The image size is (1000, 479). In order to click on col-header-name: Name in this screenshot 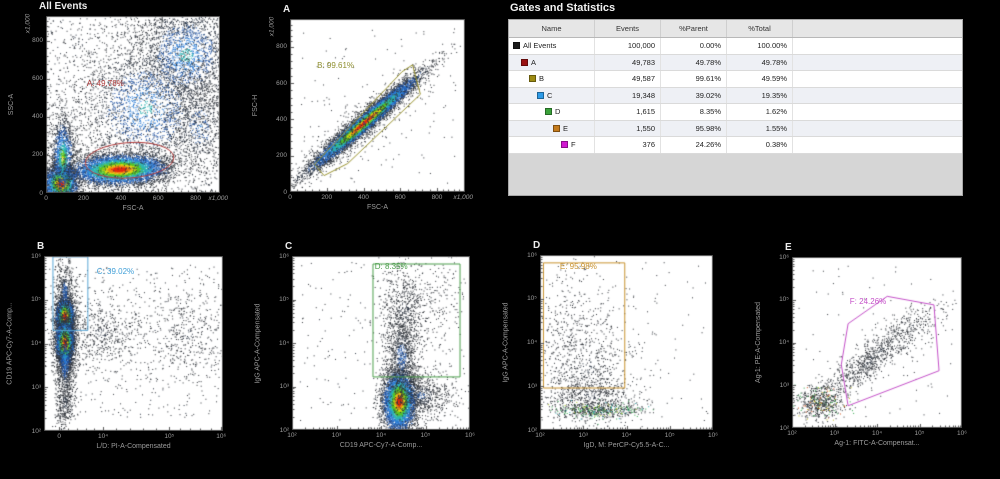, I will do `click(552, 28)`.